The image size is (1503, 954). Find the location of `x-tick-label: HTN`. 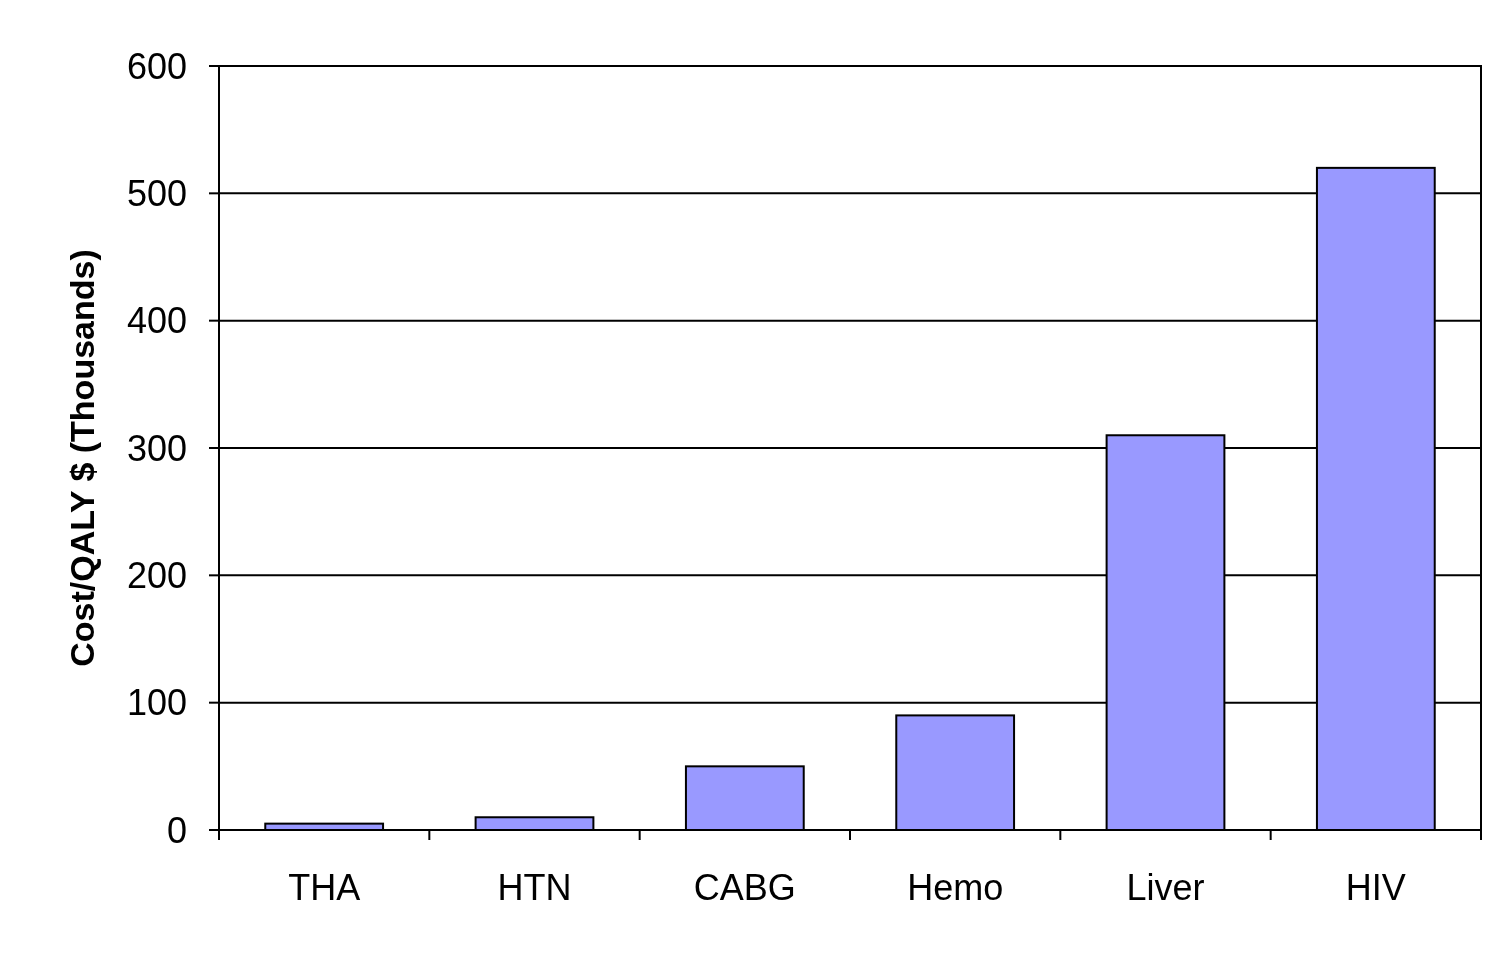

x-tick-label: HTN is located at coordinates (534, 887).